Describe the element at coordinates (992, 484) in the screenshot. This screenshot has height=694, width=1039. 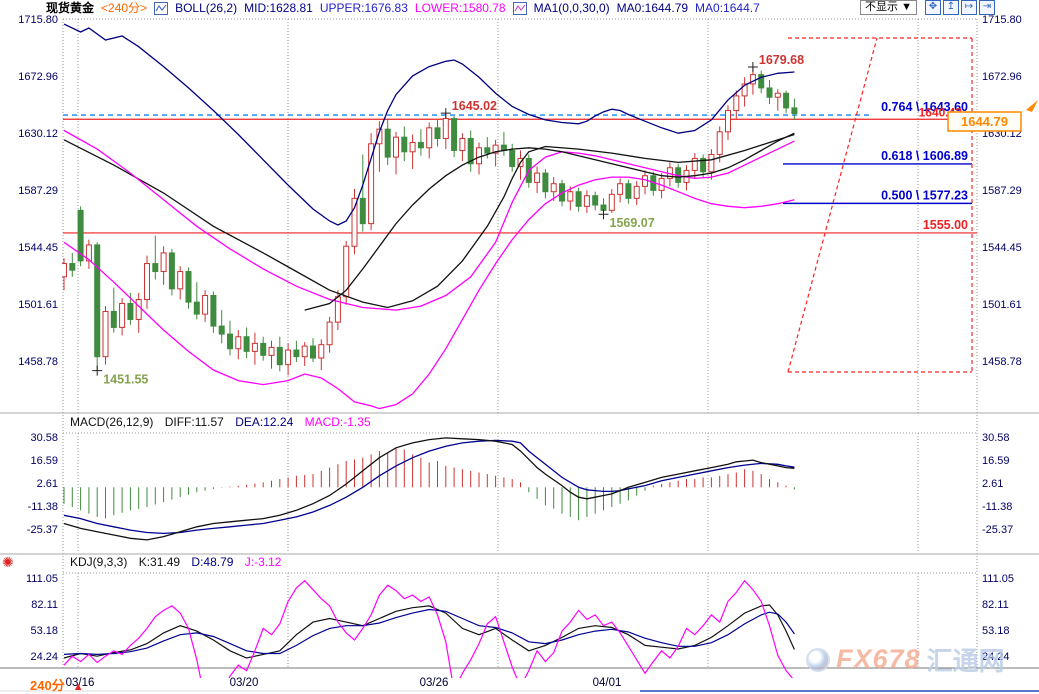
I see `svg-text: 2.61` at that location.